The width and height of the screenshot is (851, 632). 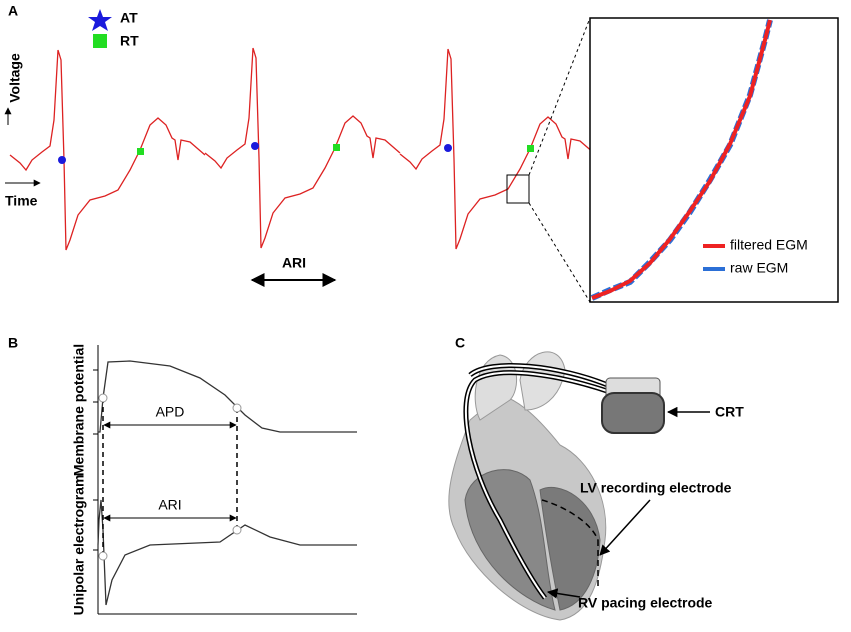 What do you see at coordinates (759, 268) in the screenshot?
I see `legend-label: raw EGM` at bounding box center [759, 268].